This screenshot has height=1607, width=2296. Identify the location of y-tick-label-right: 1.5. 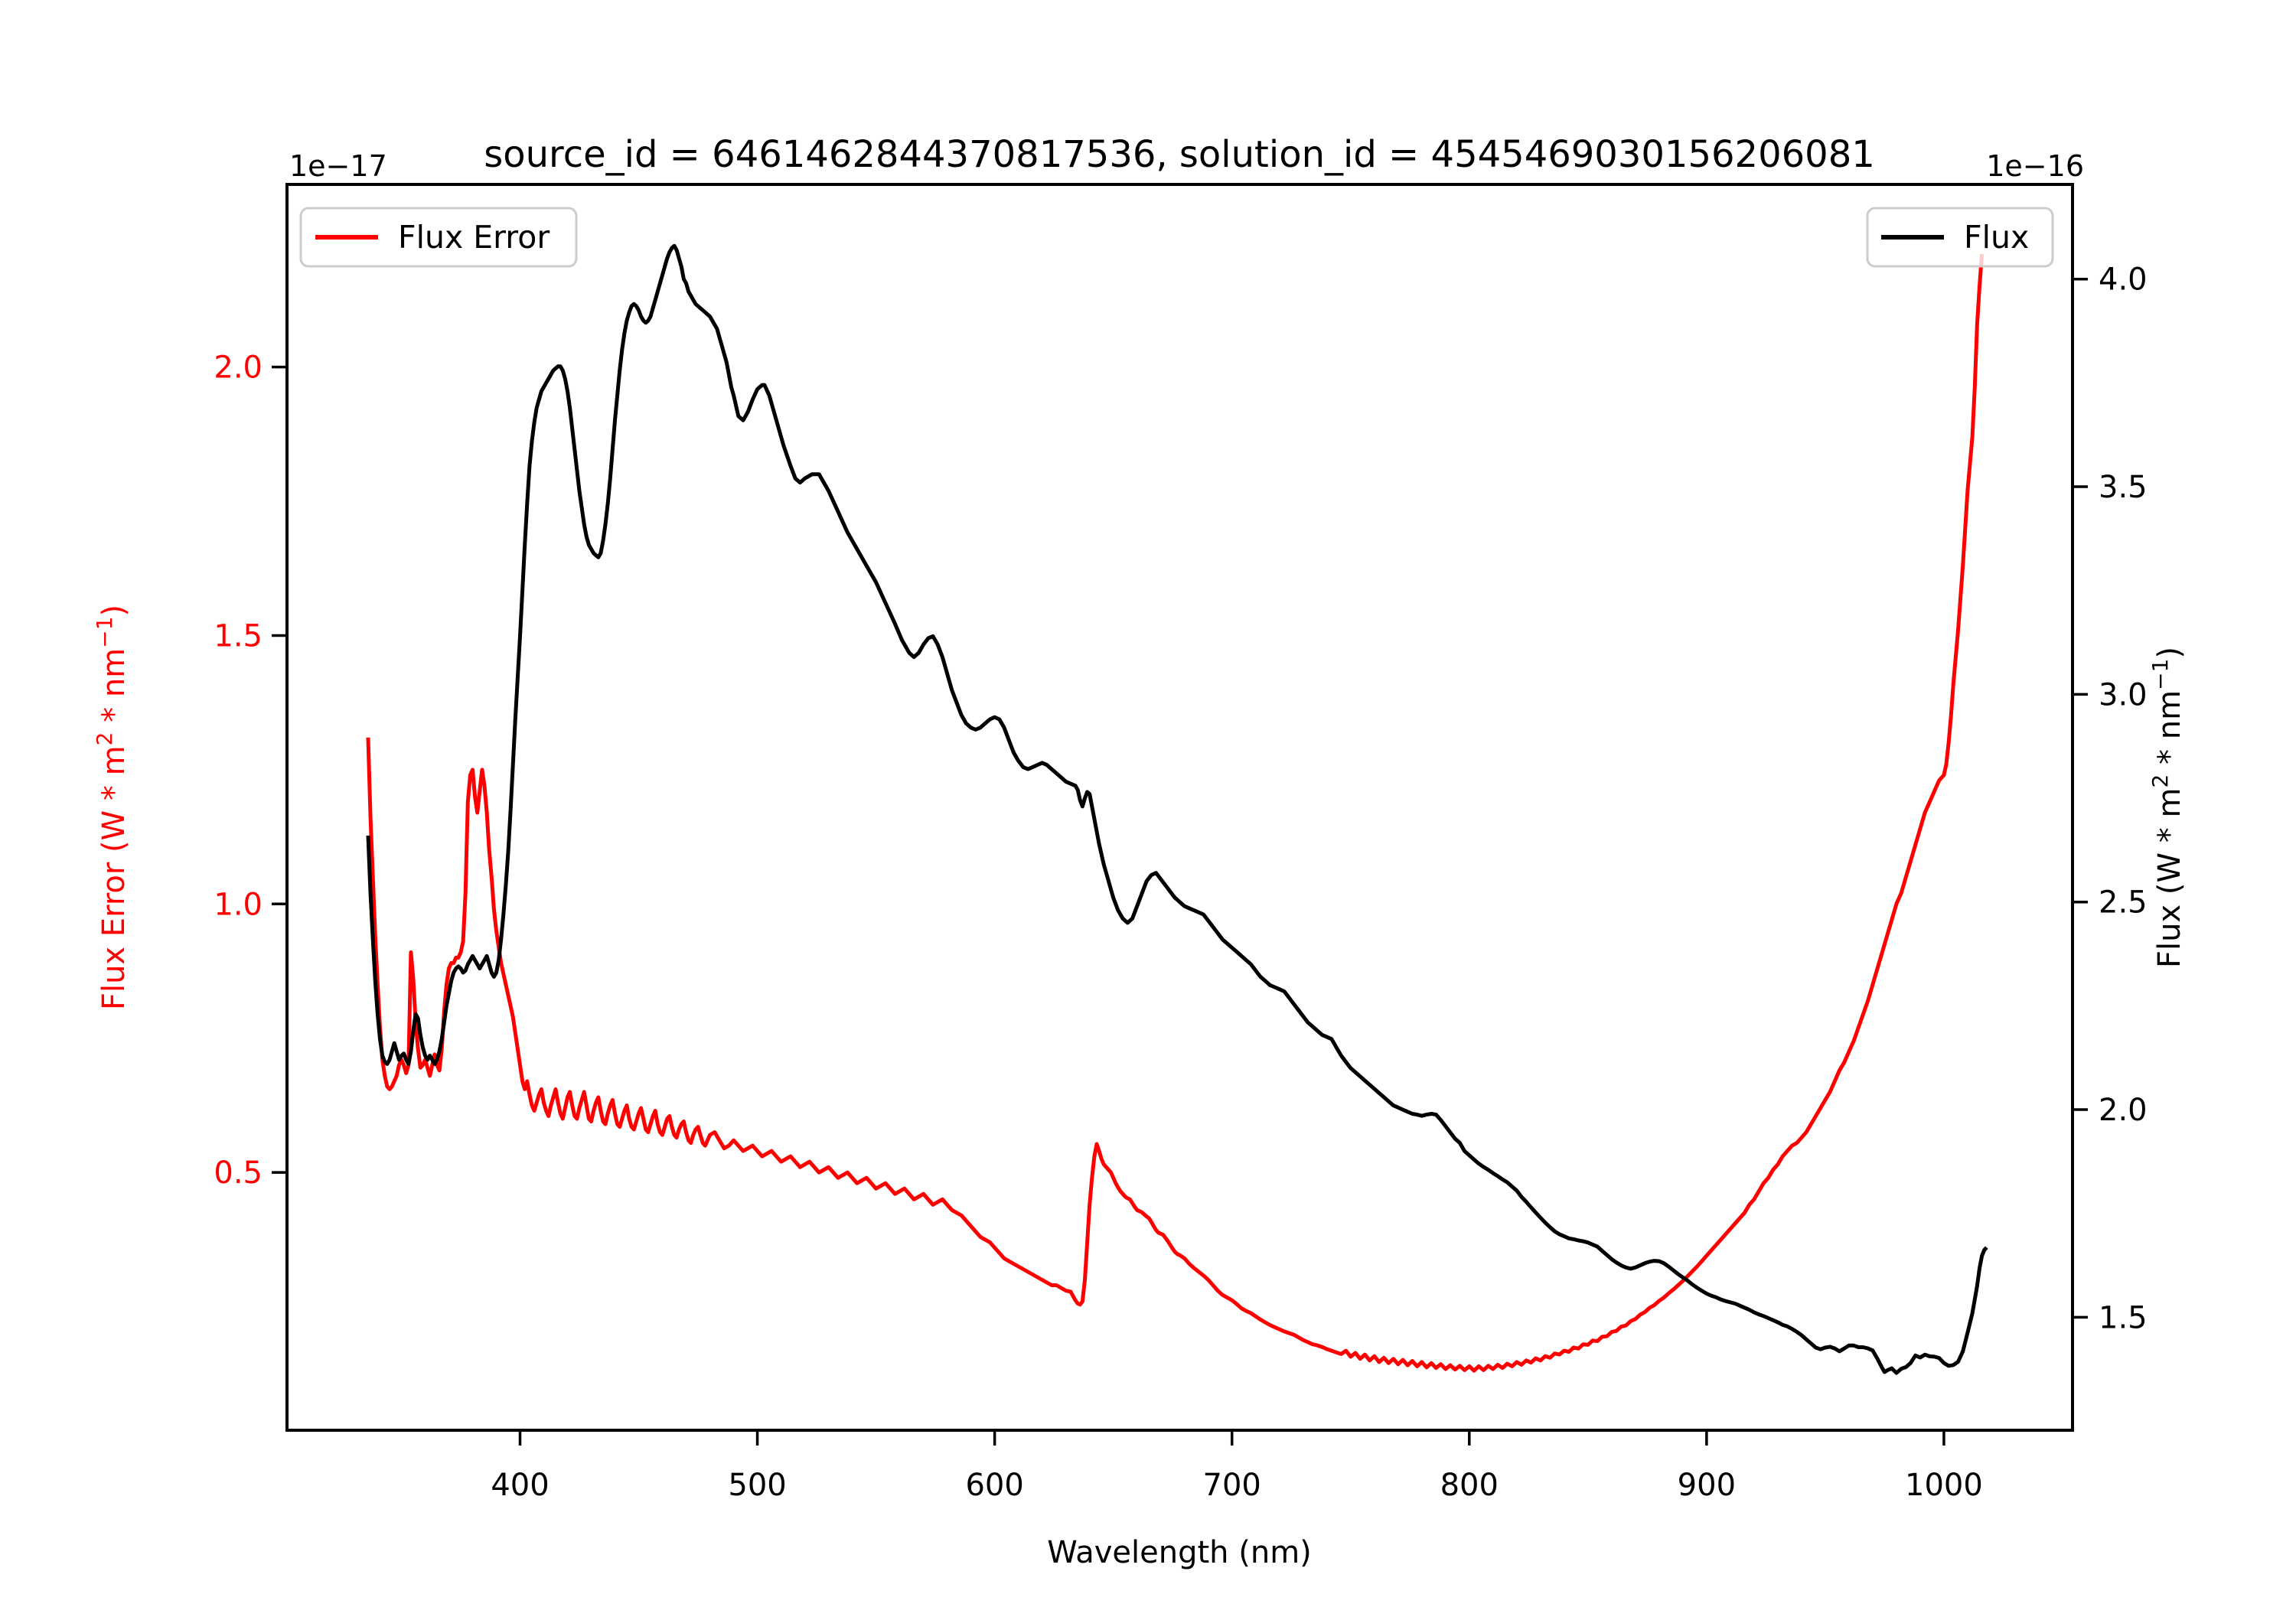
(2123, 1317).